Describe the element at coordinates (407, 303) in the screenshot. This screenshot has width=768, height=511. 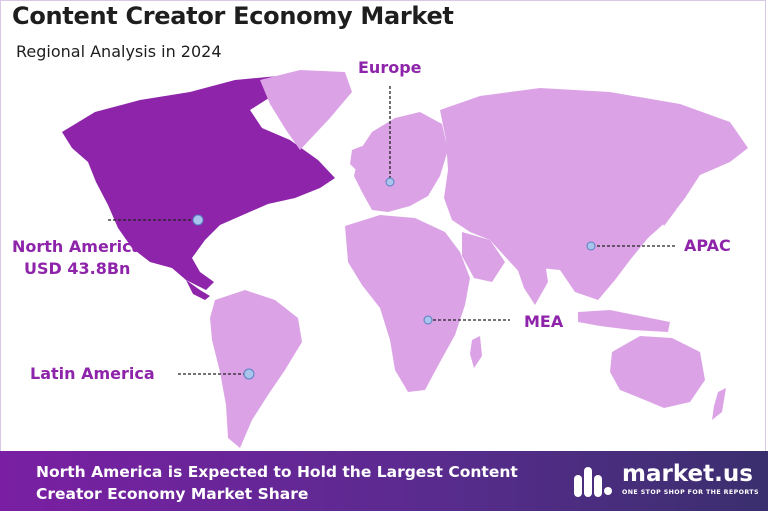
I see `africa-shape` at that location.